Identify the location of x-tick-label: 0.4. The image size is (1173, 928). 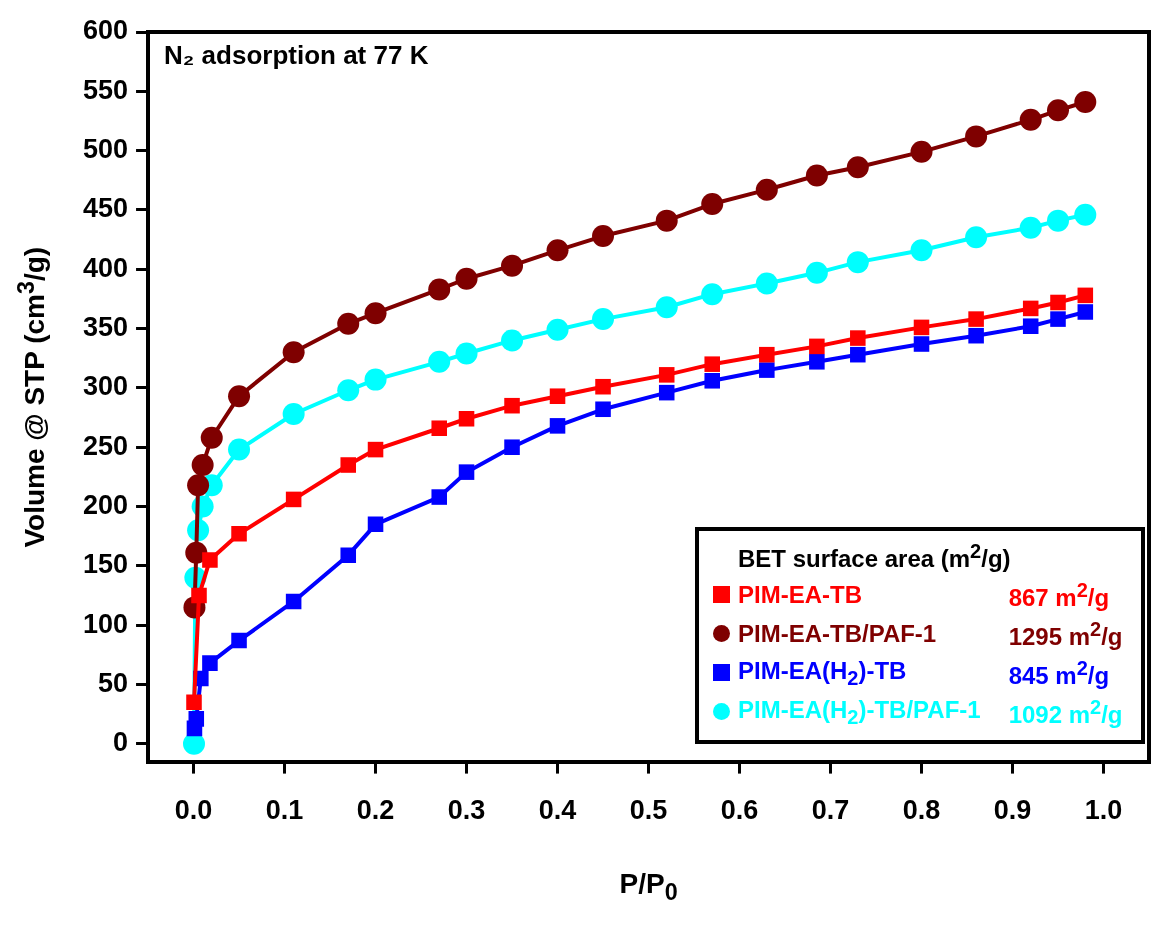
(557, 810).